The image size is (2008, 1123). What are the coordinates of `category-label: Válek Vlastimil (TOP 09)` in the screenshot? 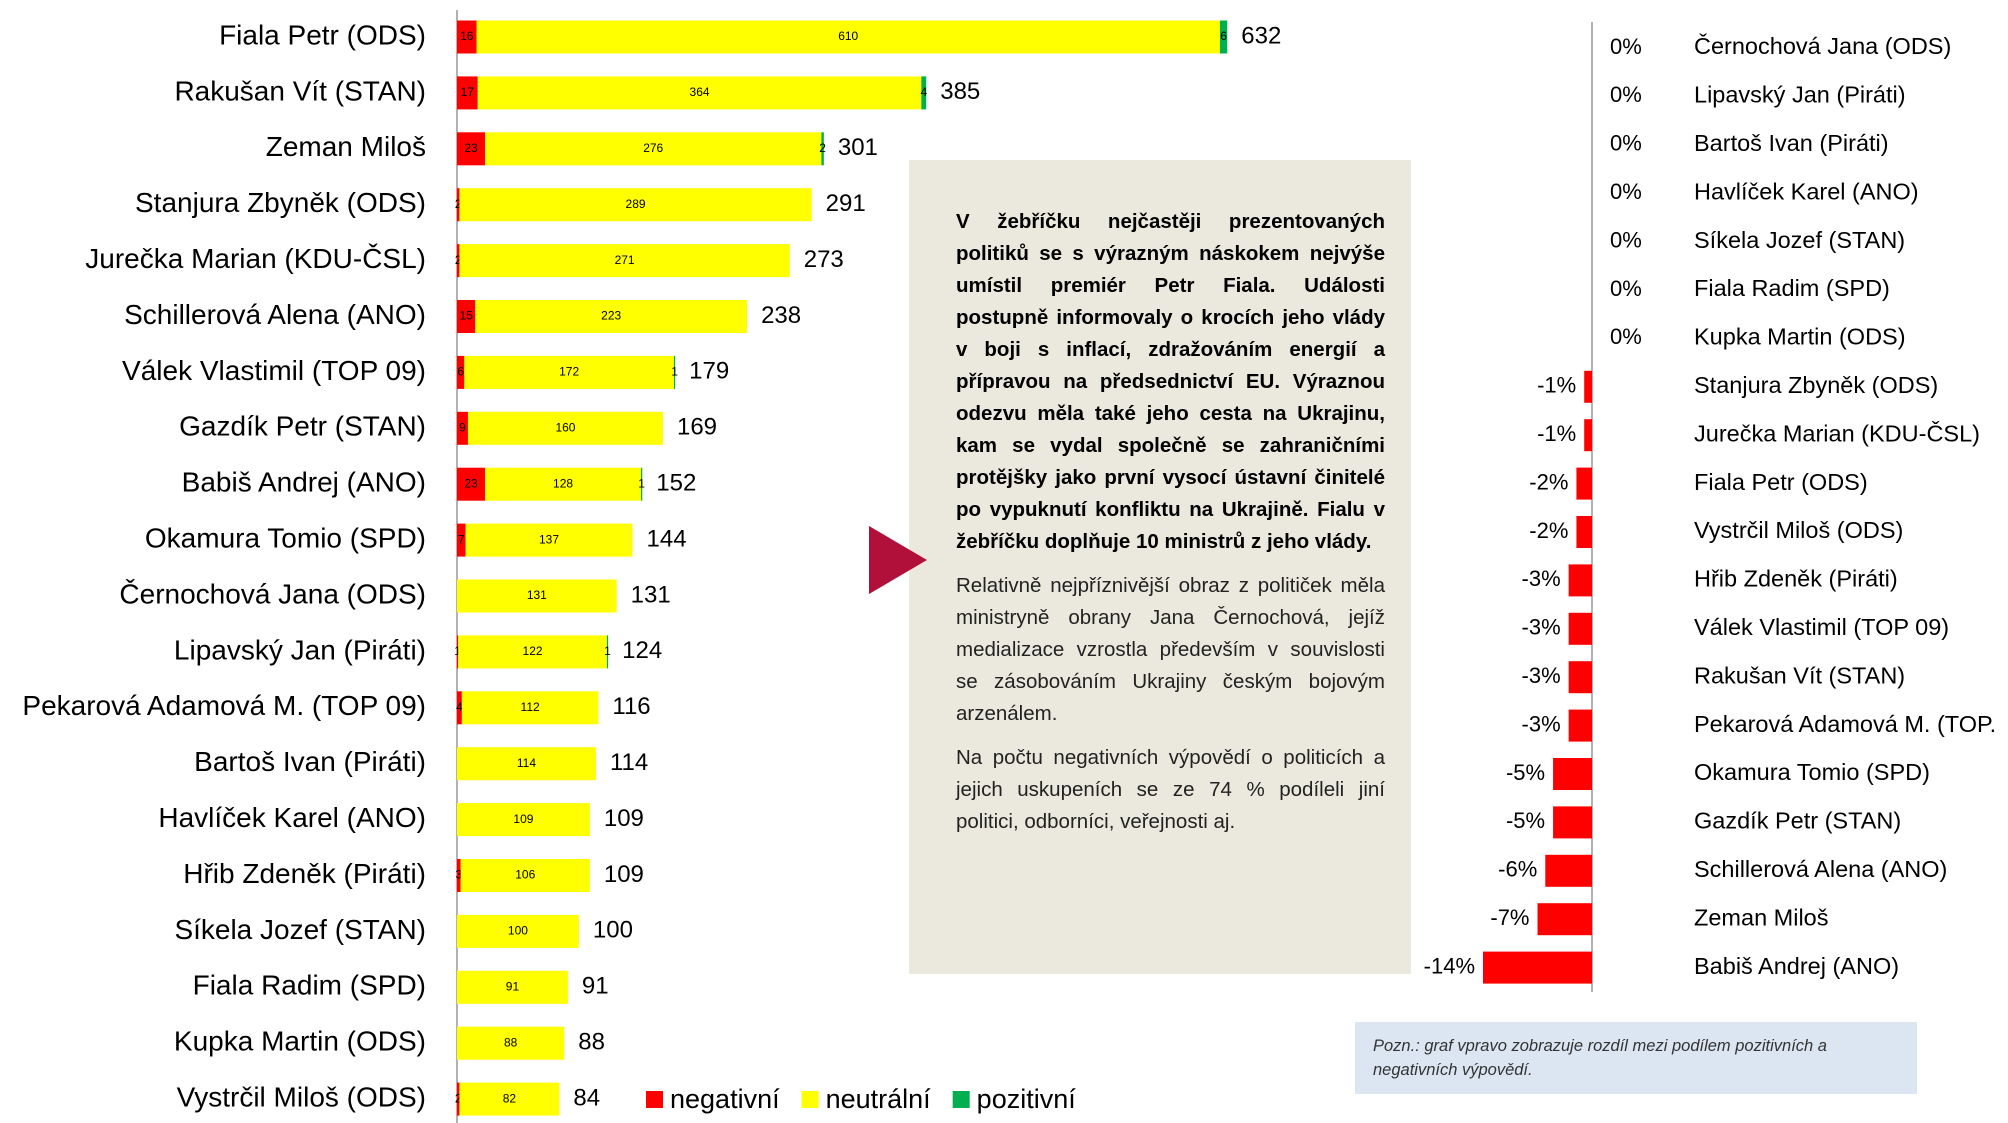 It's located at (274, 370).